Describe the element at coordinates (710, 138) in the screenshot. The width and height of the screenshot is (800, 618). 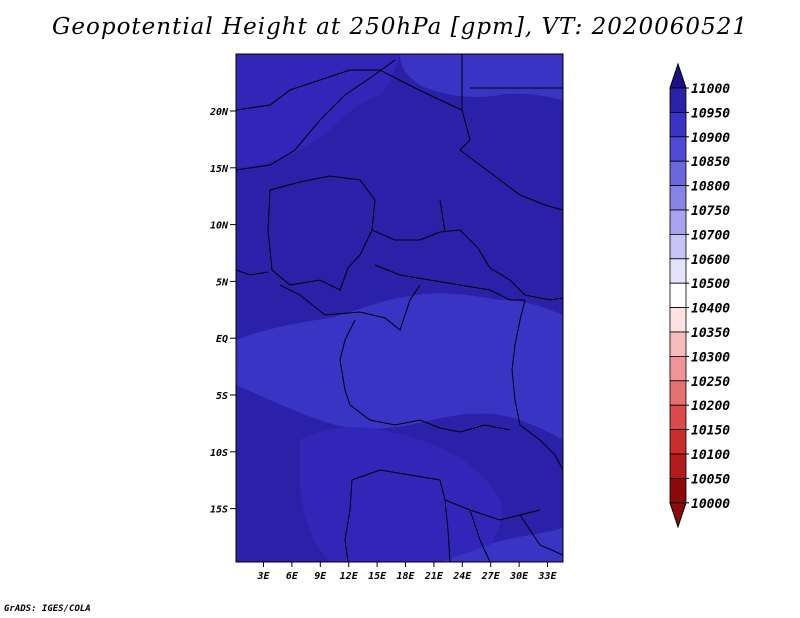
I see `colorbar-label: 10900` at that location.